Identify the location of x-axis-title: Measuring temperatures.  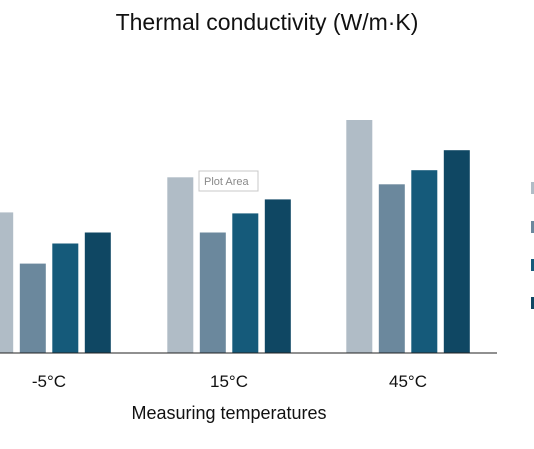
(228, 413).